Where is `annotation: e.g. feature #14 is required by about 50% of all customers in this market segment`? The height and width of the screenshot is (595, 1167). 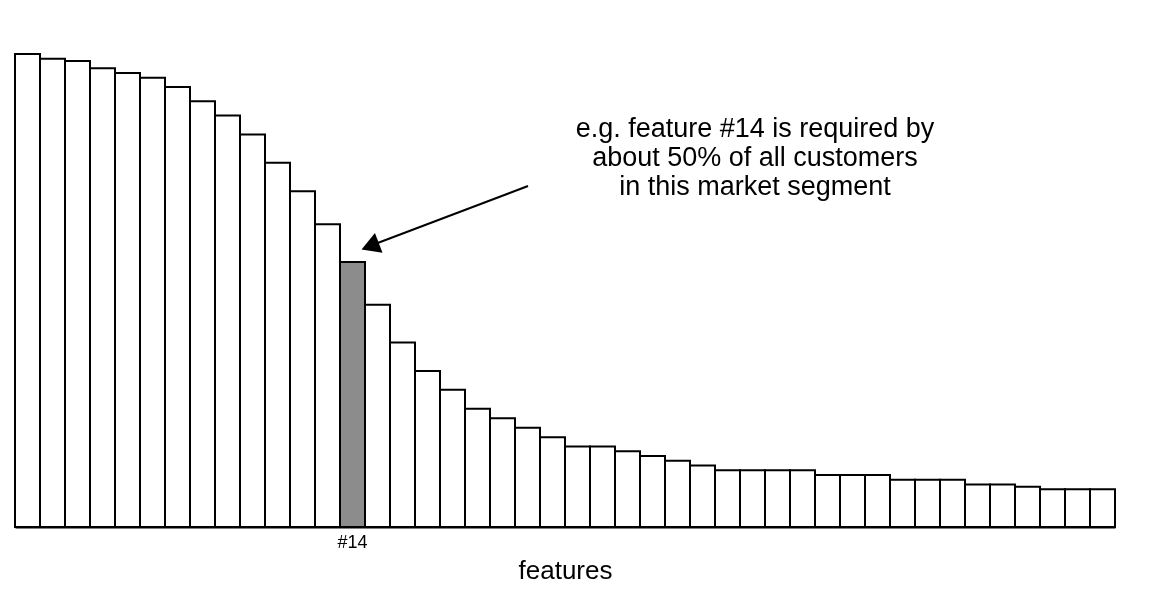
annotation: e.g. feature #14 is required by about 50% of all customers in this market segment is located at coordinates (755, 157).